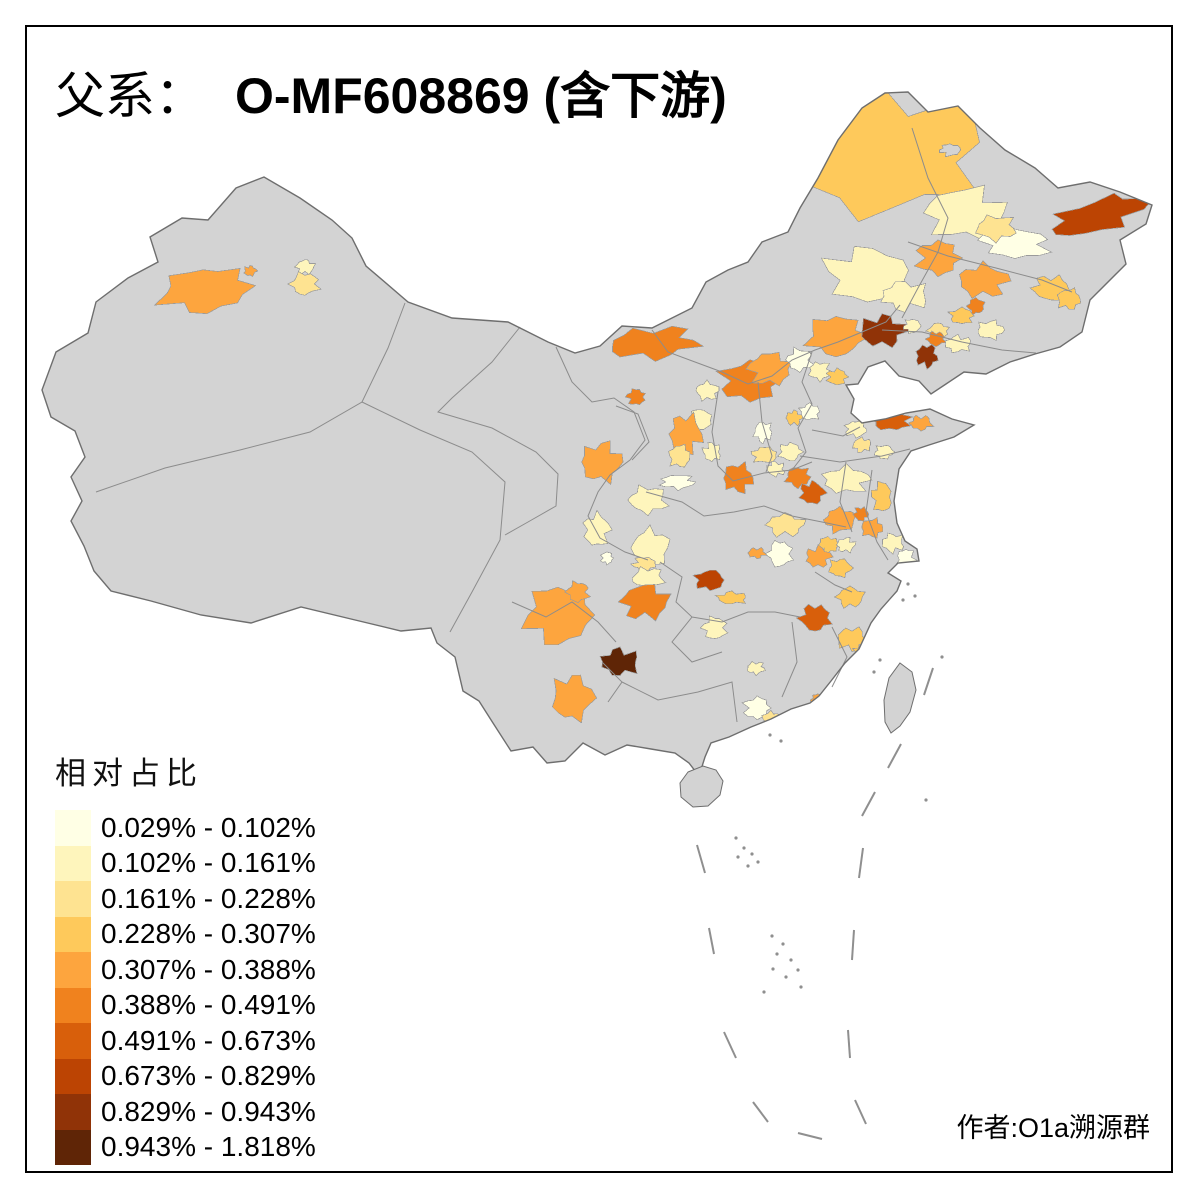 The width and height of the screenshot is (1200, 1200). I want to click on legend-item: 0.029% - 0.102%, so click(185, 828).